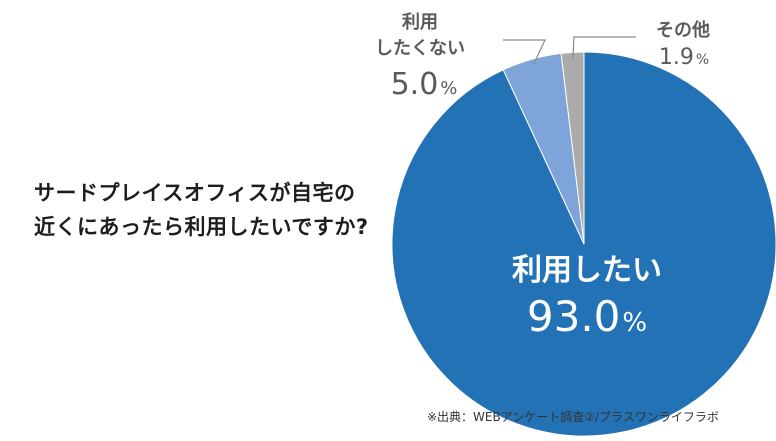 The width and height of the screenshot is (776, 441). I want to click on slice-value-2: 1.9%, so click(684, 57).